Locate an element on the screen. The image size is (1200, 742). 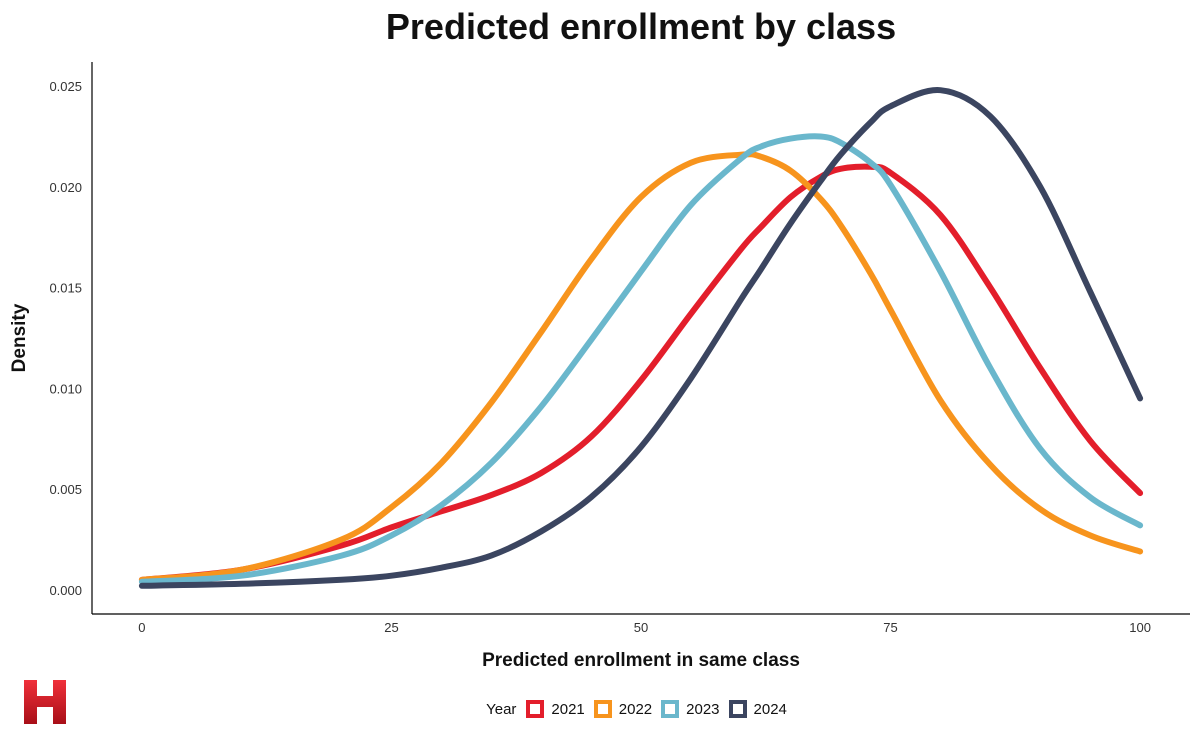
legend-label-2023: 2023 is located at coordinates (703, 709).